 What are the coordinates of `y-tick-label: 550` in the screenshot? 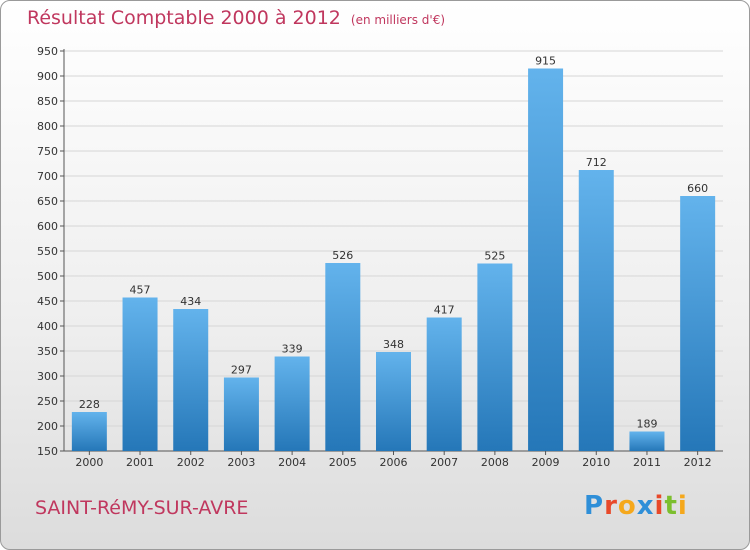 It's located at (47, 251).